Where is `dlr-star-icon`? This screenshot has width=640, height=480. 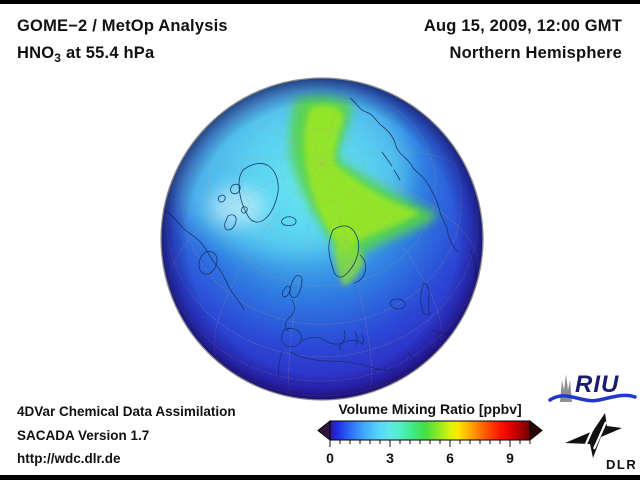 dlr-star-icon is located at coordinates (593, 435).